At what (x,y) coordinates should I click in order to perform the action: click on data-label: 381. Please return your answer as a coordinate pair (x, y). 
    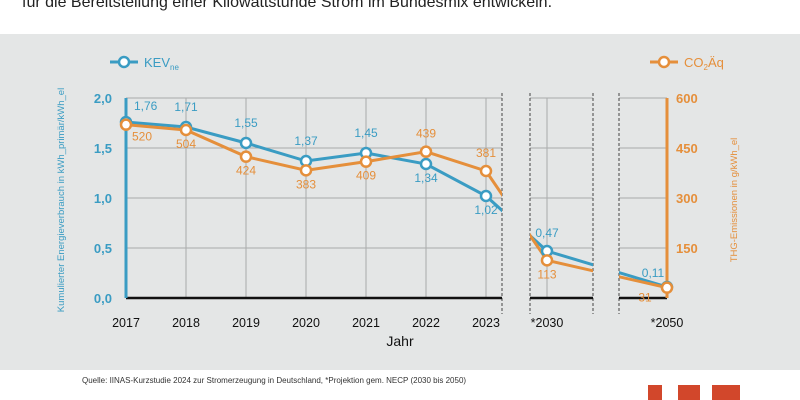
    Looking at the image, I should click on (486, 153).